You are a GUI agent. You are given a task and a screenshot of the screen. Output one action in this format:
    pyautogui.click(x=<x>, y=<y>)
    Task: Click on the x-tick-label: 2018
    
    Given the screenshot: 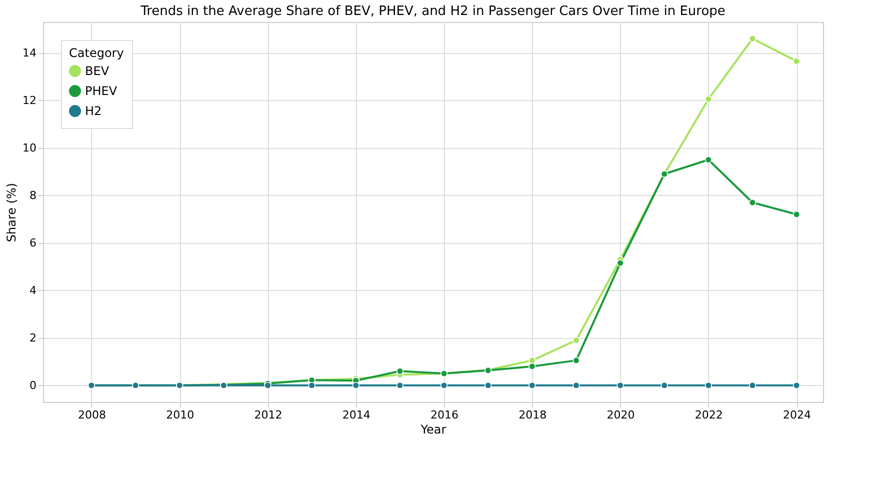 What is the action you would take?
    pyautogui.click(x=532, y=415)
    